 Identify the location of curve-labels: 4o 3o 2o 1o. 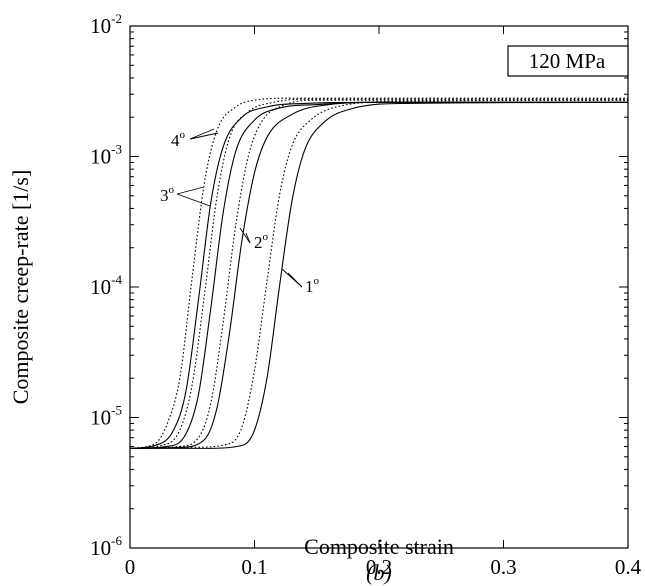
(240, 212).